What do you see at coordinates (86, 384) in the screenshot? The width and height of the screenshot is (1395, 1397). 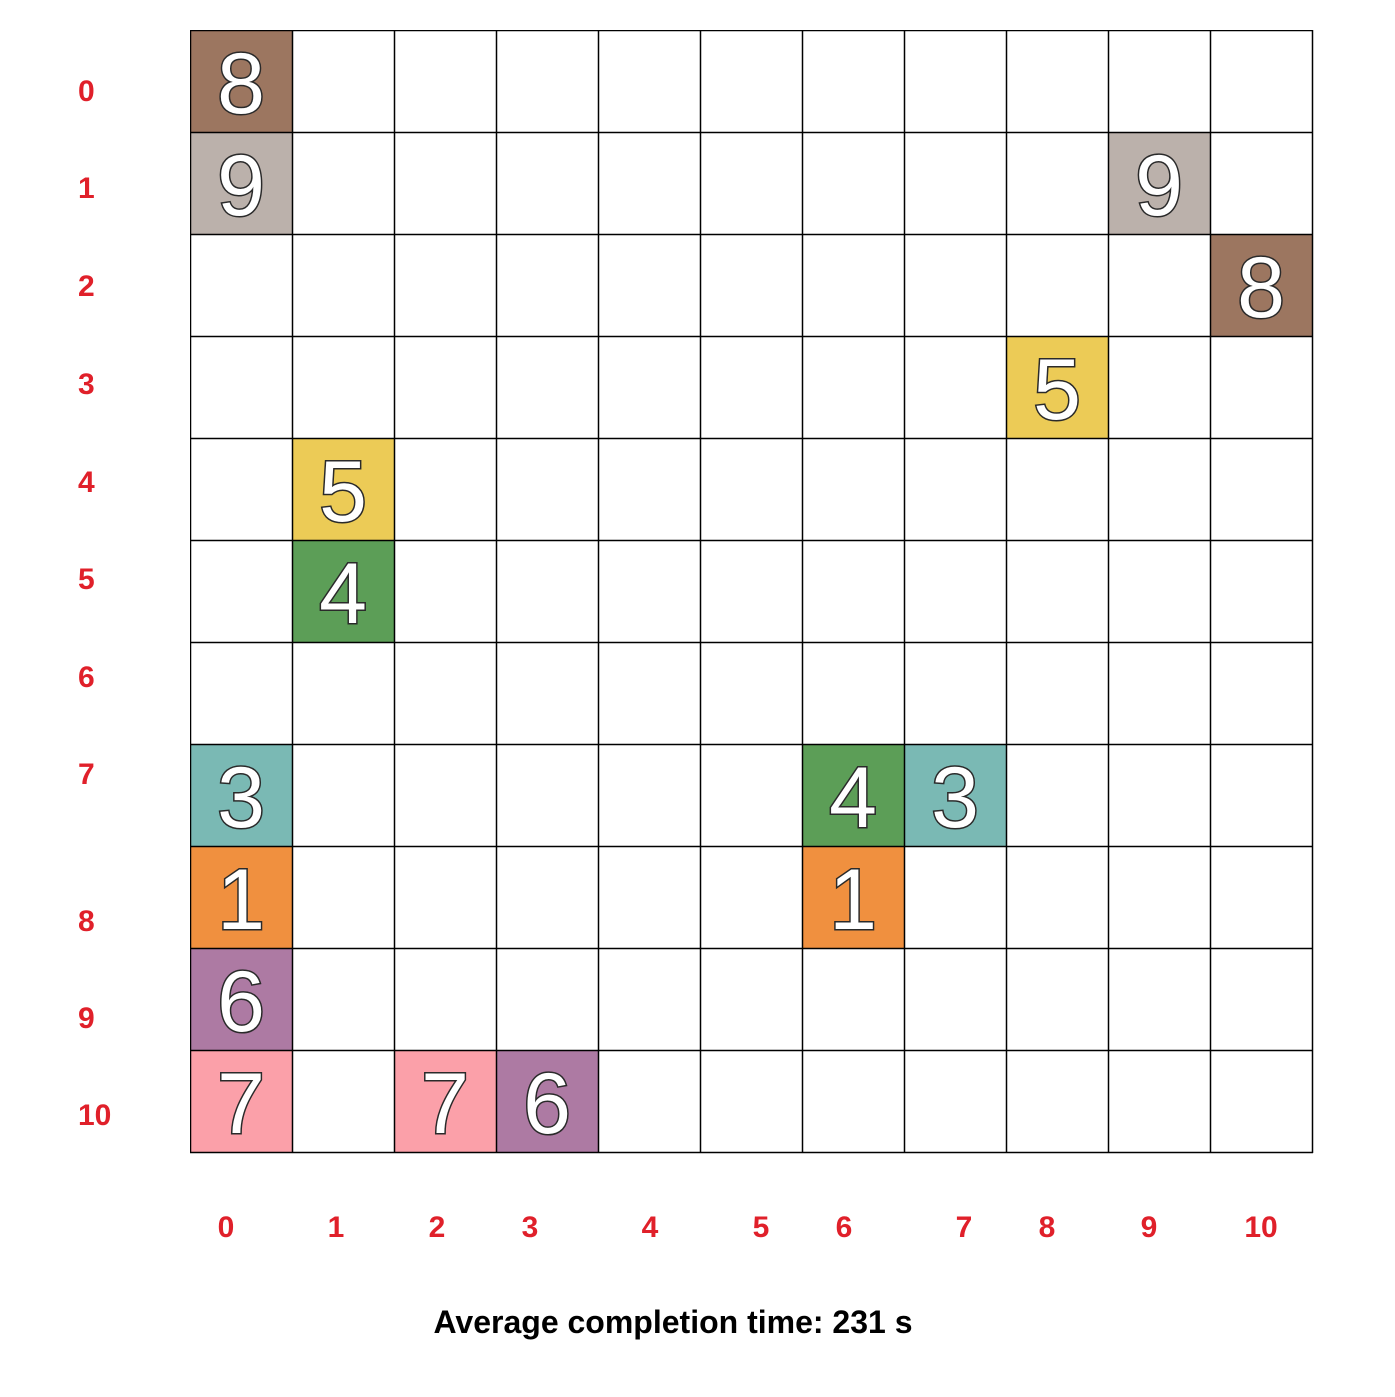 I see `row-label-3: 3` at bounding box center [86, 384].